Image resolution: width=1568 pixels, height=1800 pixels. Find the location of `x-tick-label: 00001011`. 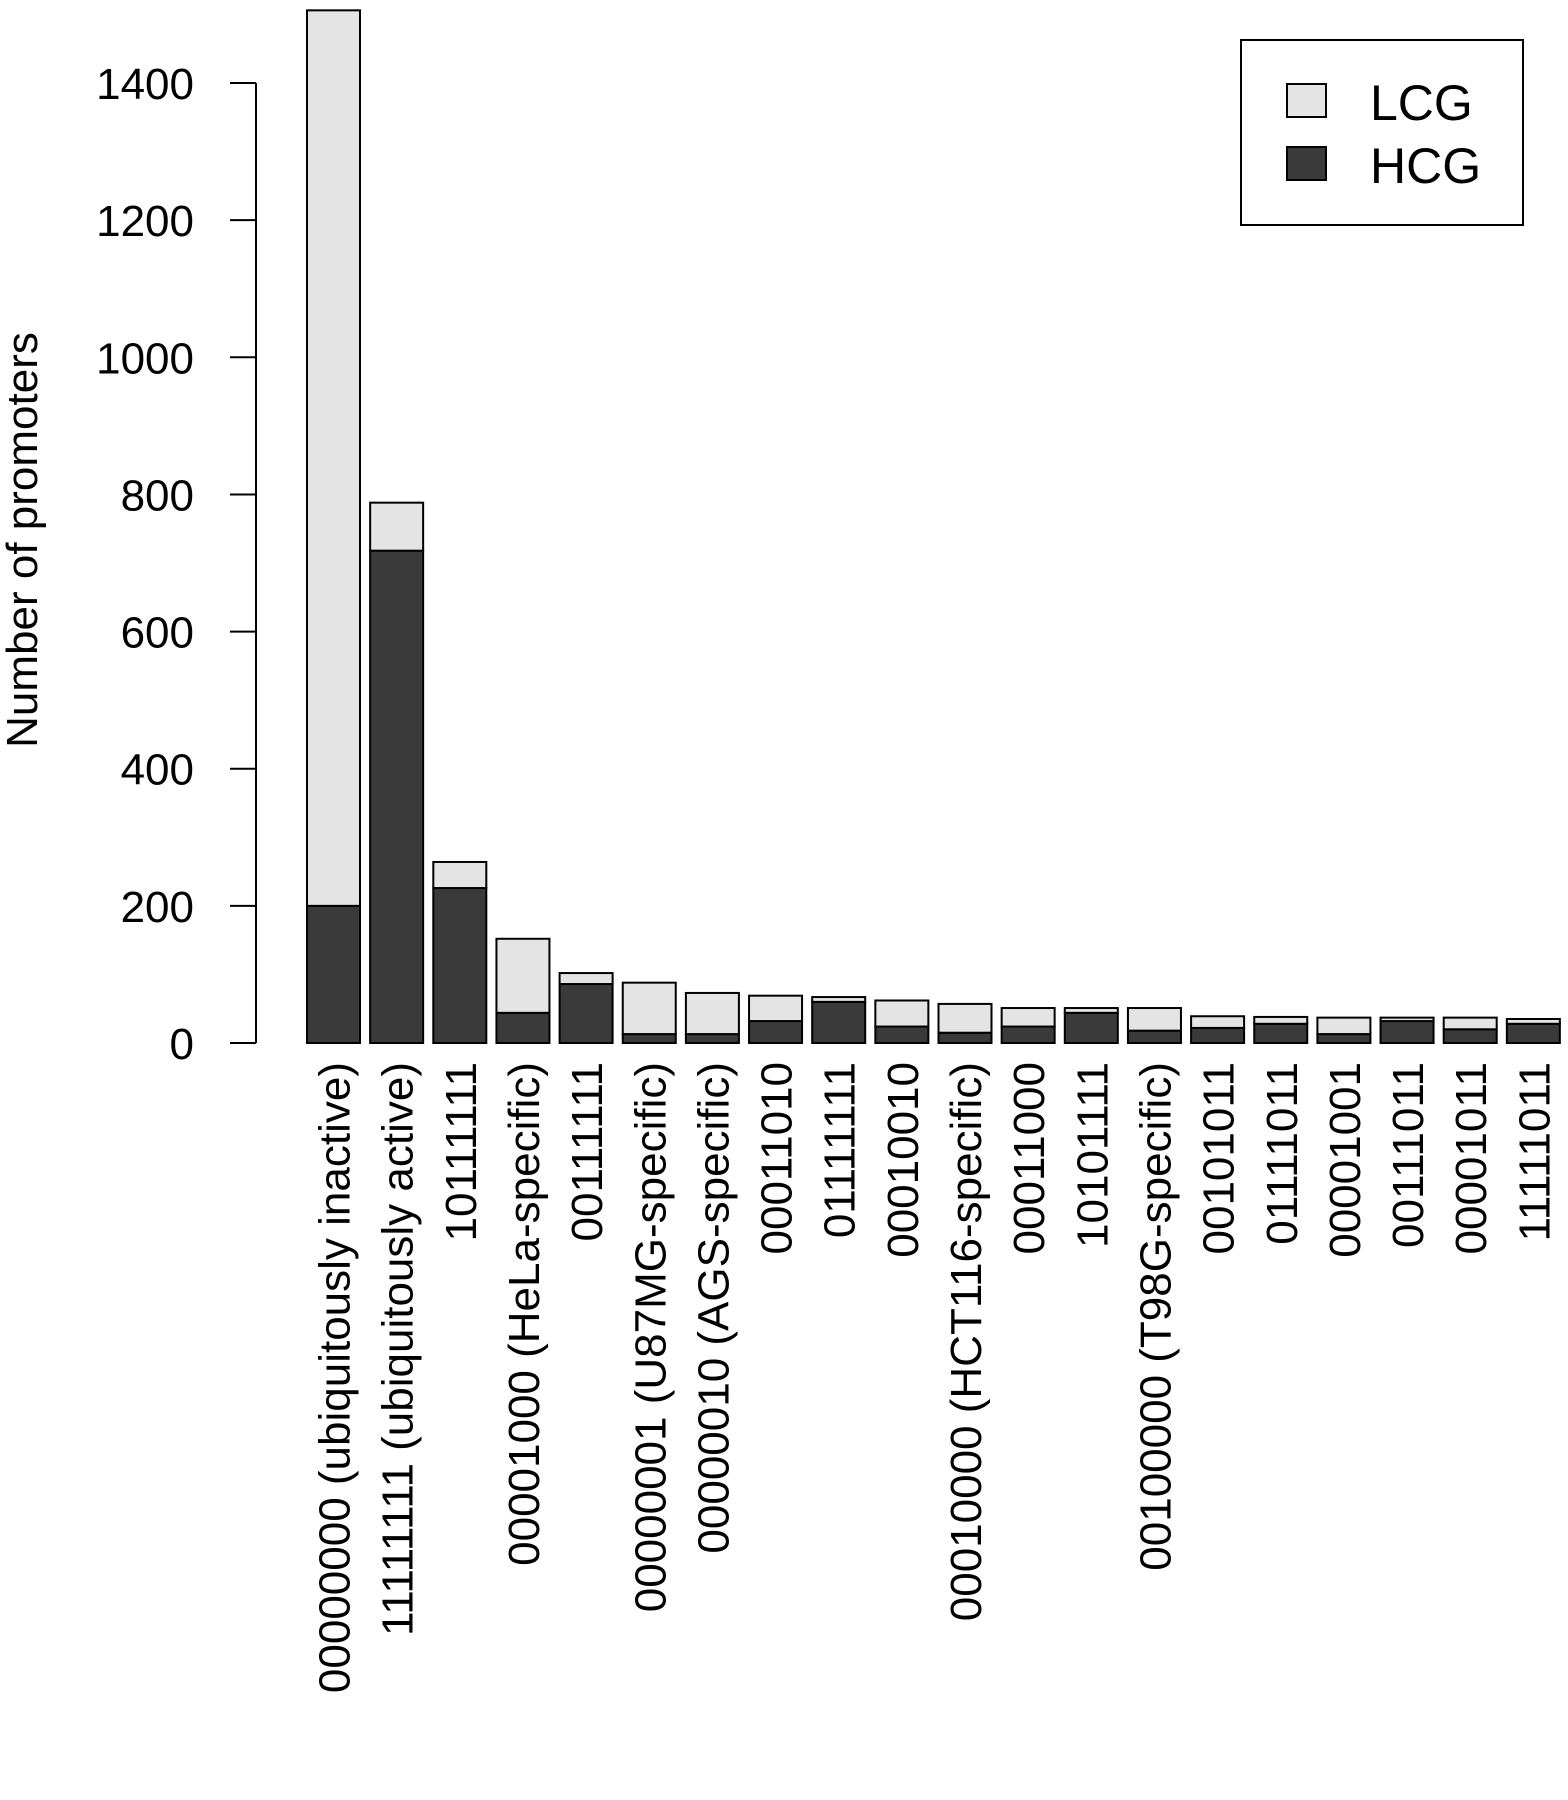

x-tick-label: 00001011 is located at coordinates (1471, 1158).